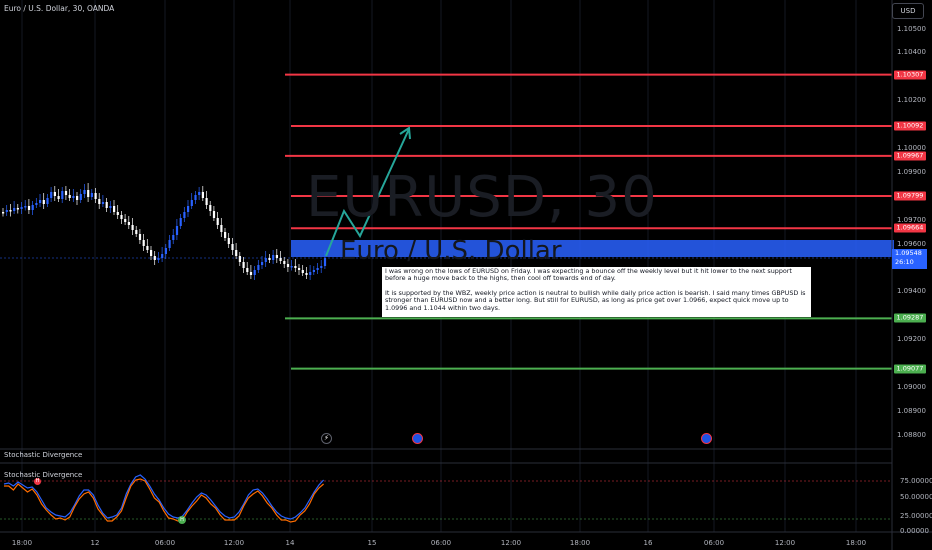 This screenshot has width=932, height=550. I want to click on projection-arrow, so click(367, 192).